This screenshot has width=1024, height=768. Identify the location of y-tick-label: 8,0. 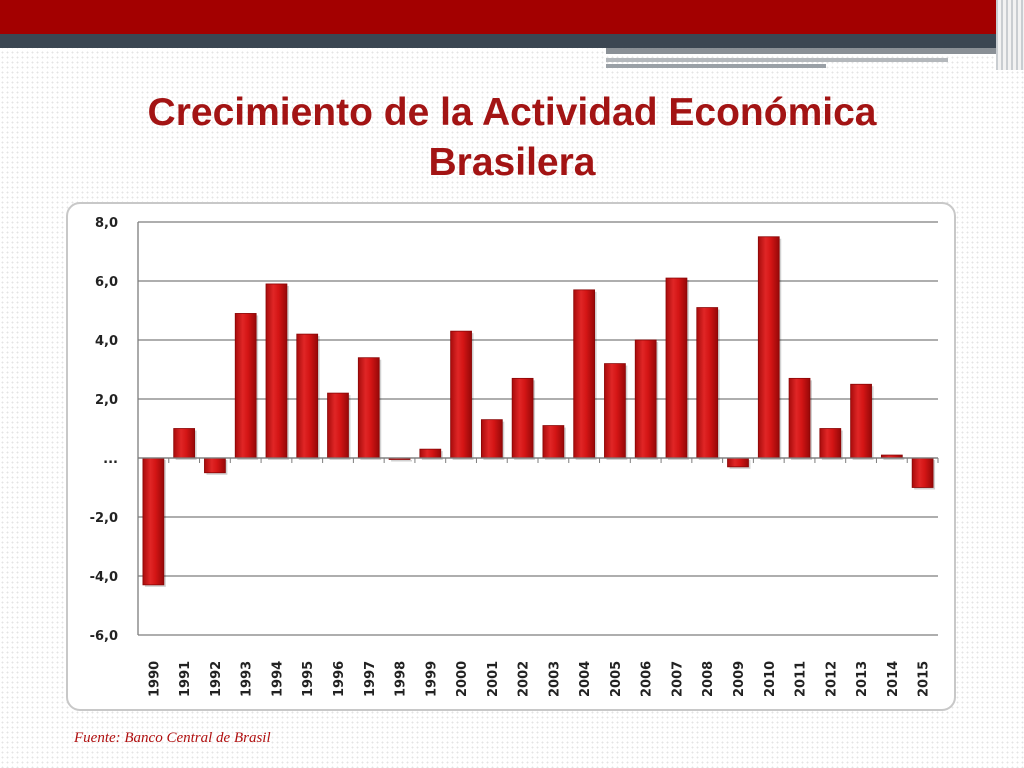
(106, 223).